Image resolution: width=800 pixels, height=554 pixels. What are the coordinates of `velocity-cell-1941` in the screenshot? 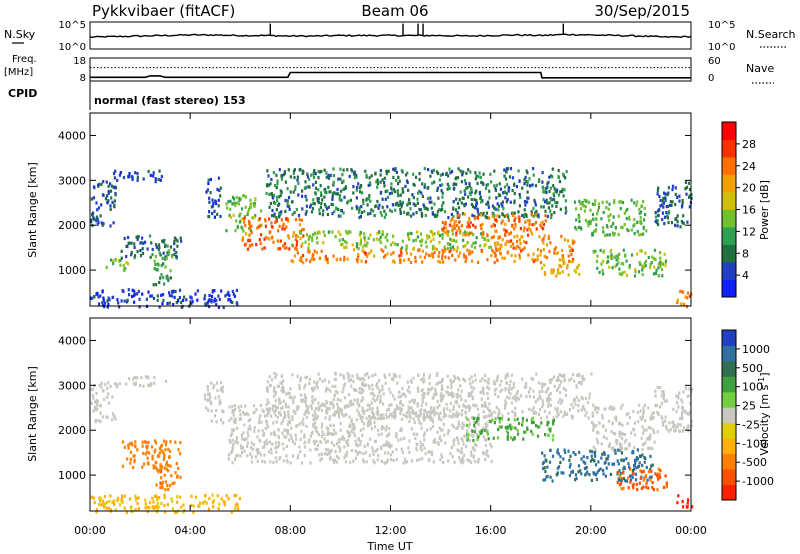 It's located at (561, 473).